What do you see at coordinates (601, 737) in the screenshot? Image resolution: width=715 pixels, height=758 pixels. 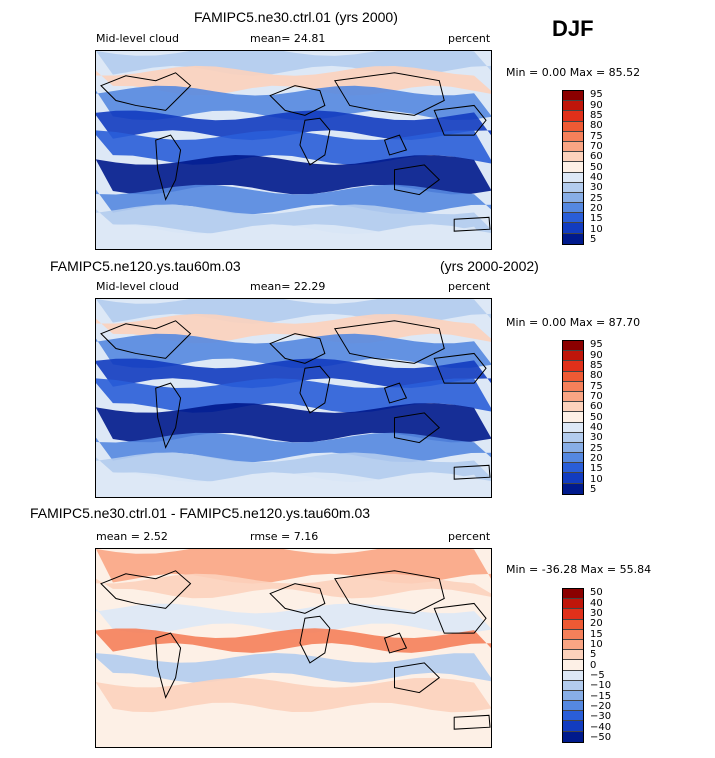 I see `colorbar-tick-label: −50` at bounding box center [601, 737].